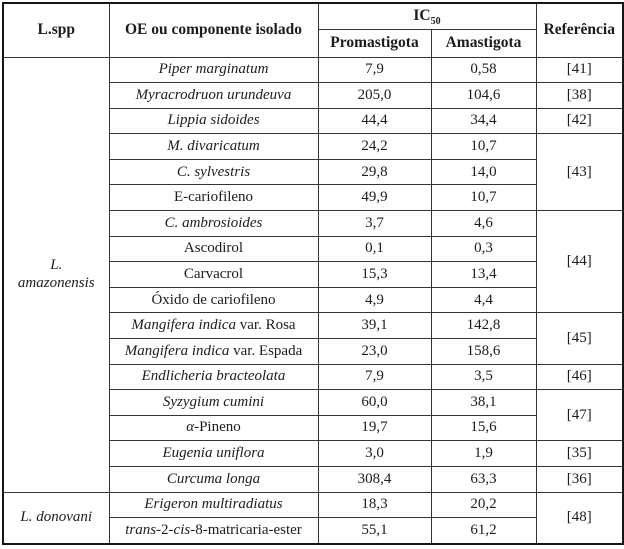 The width and height of the screenshot is (624, 549). What do you see at coordinates (374, 146) in the screenshot?
I see `promastigota-value: 24,2` at bounding box center [374, 146].